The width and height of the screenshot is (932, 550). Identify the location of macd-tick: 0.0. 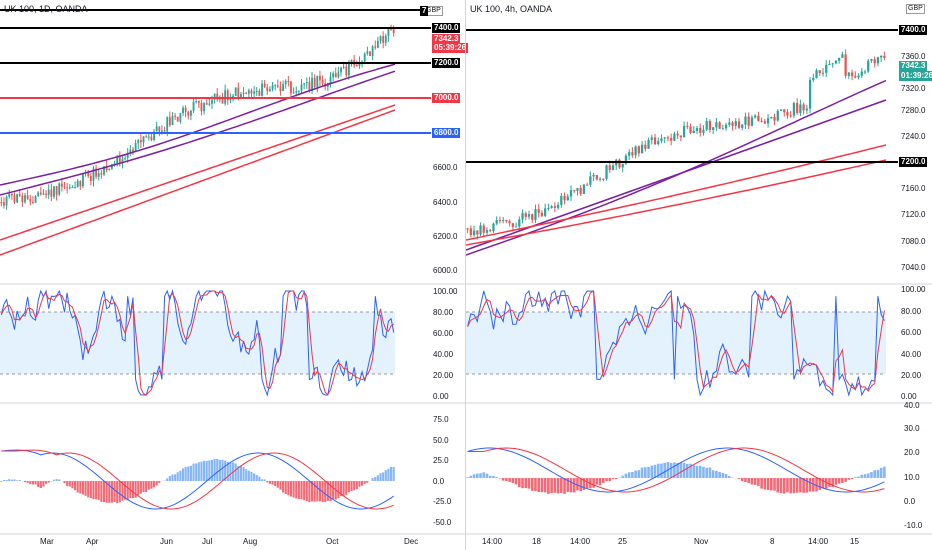
(439, 481).